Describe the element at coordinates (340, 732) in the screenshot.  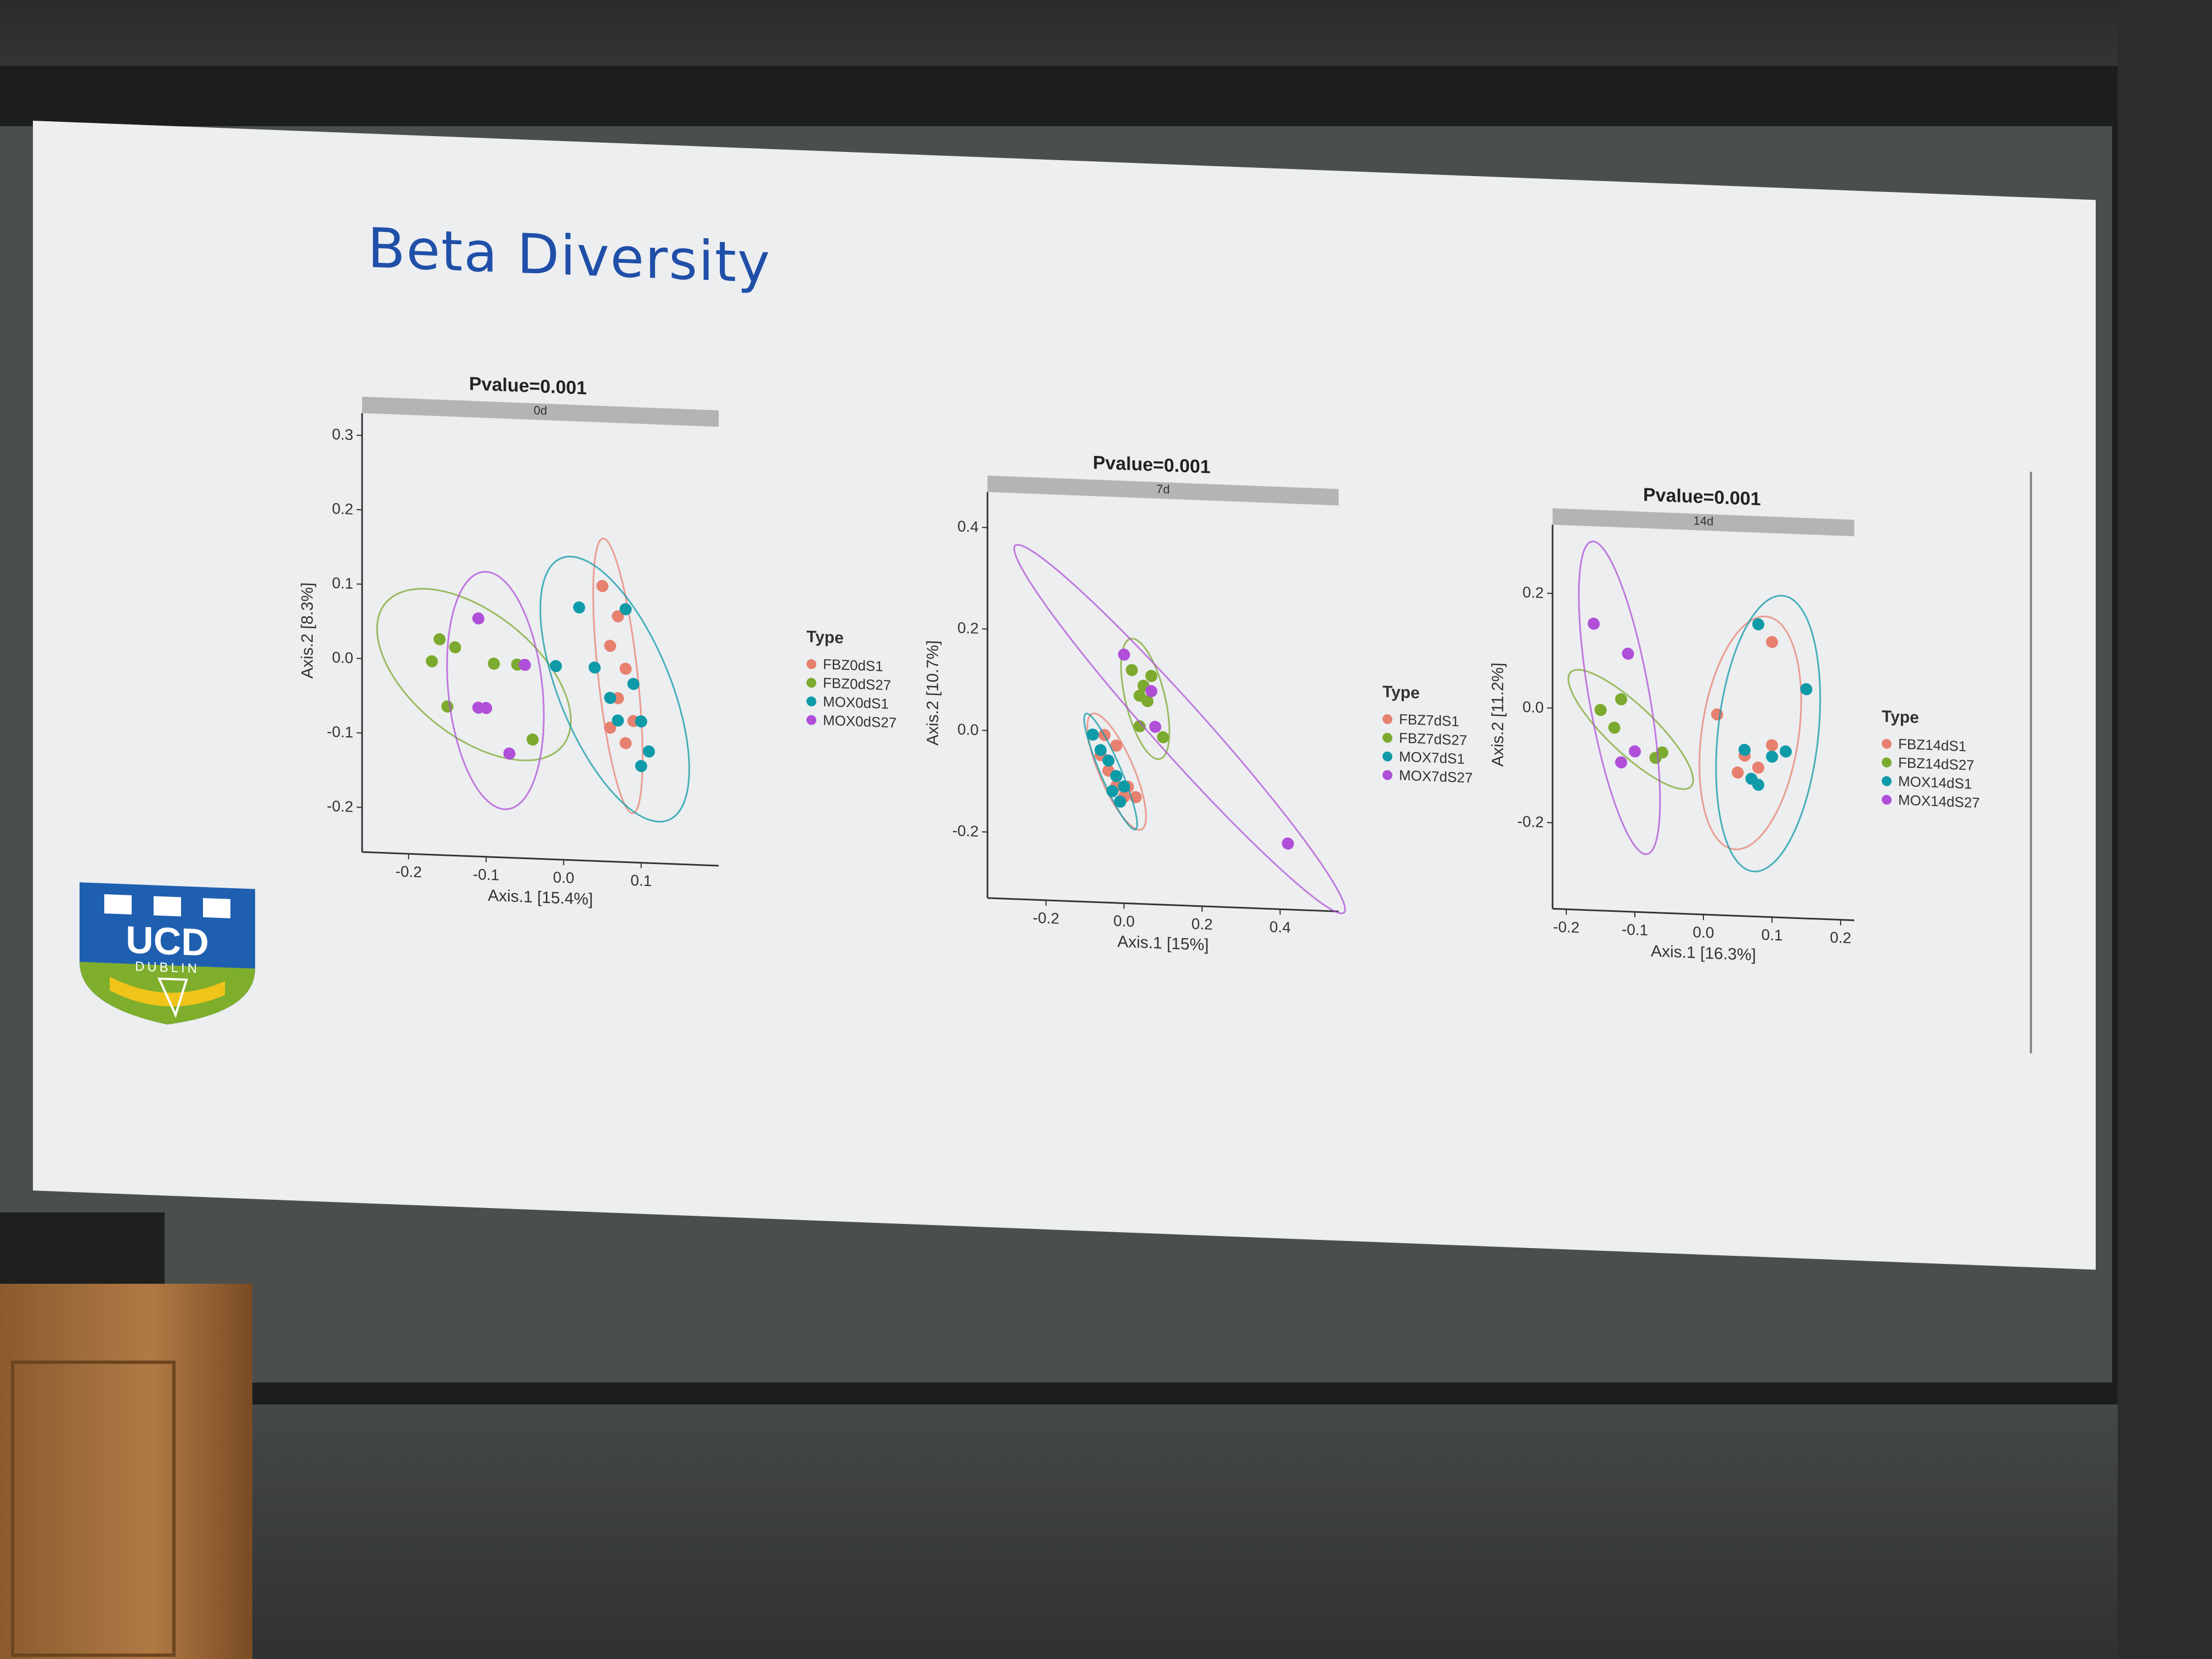
I see `y-tick-label: -0.1` at that location.